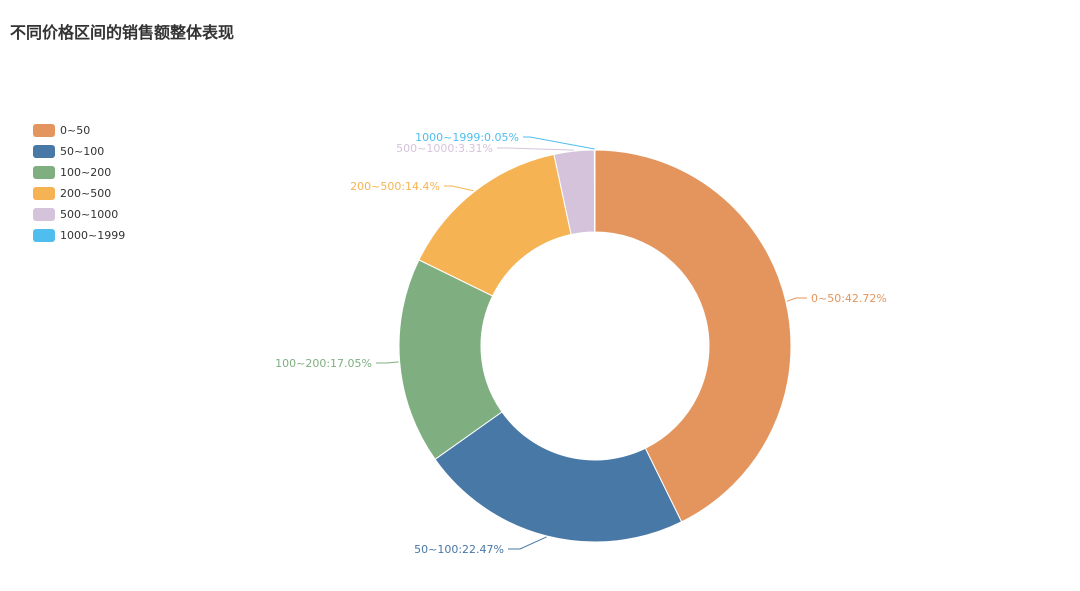  Describe the element at coordinates (594, 191) in the screenshot. I see `donut-slice-1000-1999` at that location.